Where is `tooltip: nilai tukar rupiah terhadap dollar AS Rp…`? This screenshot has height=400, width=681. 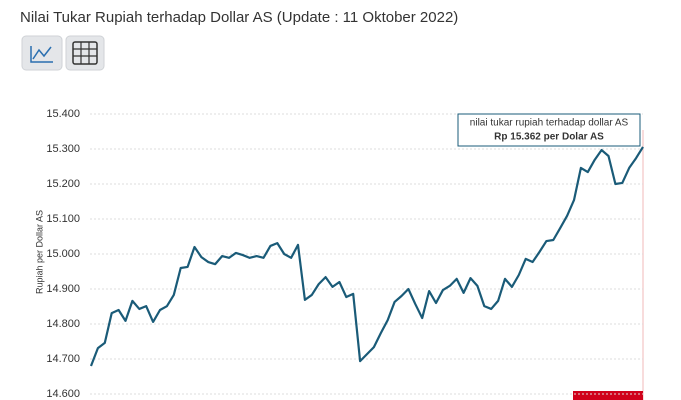
tooltip: nilai tukar rupiah terhadap dollar AS Rp… is located at coordinates (549, 130).